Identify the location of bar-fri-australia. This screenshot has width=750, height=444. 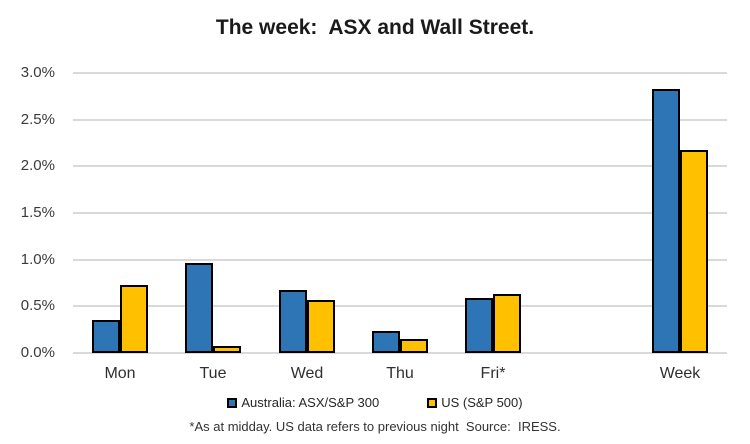
(479, 325).